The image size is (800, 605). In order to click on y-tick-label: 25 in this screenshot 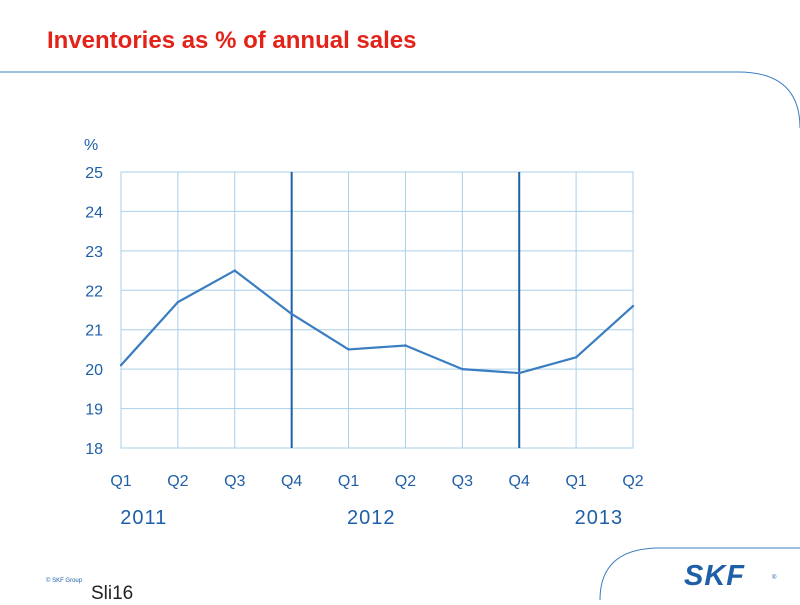, I will do `click(94, 173)`.